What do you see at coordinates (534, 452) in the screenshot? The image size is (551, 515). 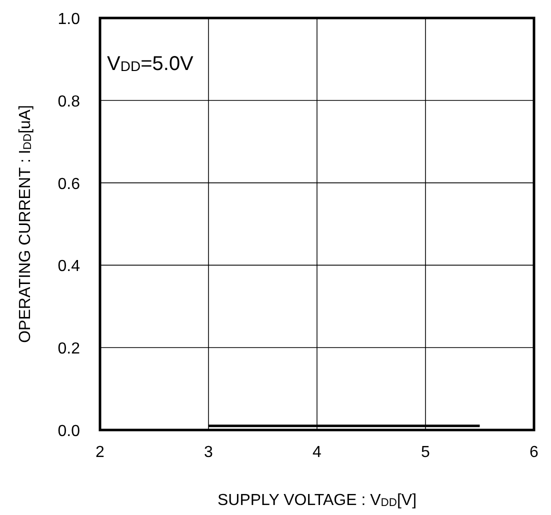 I see `x-tick-label: 6` at bounding box center [534, 452].